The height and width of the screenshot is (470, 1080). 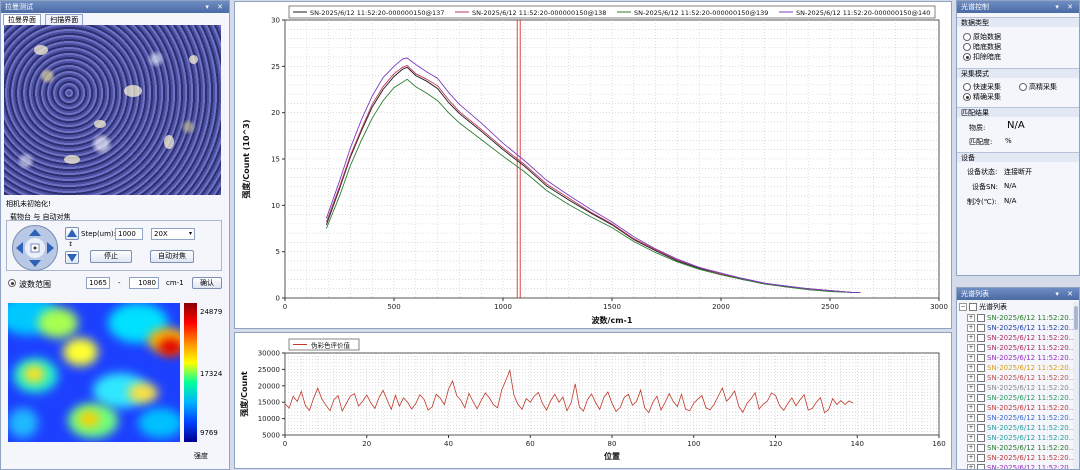 I want to click on x-axis-label: 位置, so click(x=612, y=456).